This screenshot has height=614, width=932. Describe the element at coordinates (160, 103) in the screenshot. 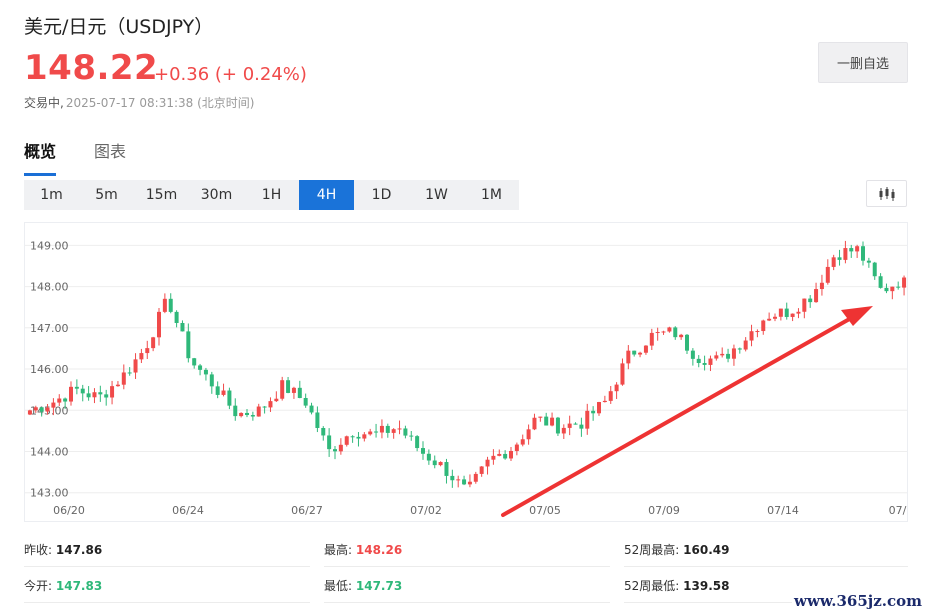

I see `status-timestamp: 2025-07-17 08:31:38 (北京时间)` at that location.